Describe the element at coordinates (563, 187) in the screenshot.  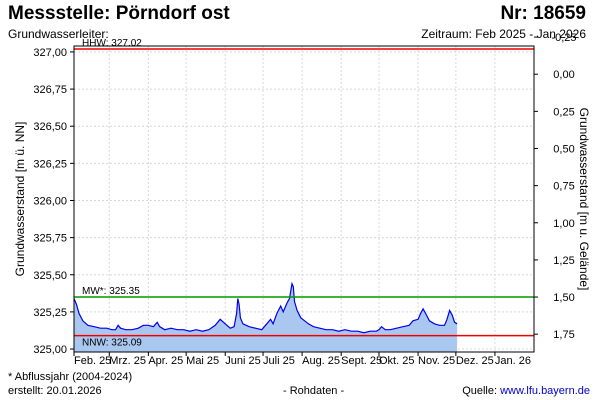
I see `right-tick-label: 0,75` at that location.